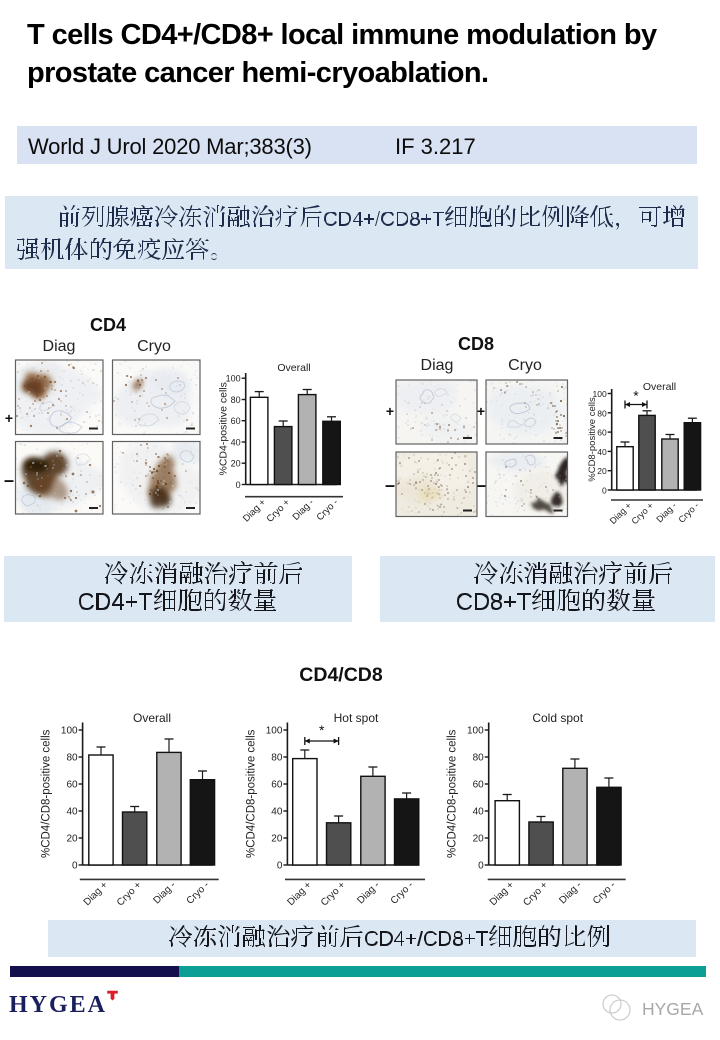  Describe the element at coordinates (673, 1009) in the screenshot. I see `svg-text: HYGEA` at that location.